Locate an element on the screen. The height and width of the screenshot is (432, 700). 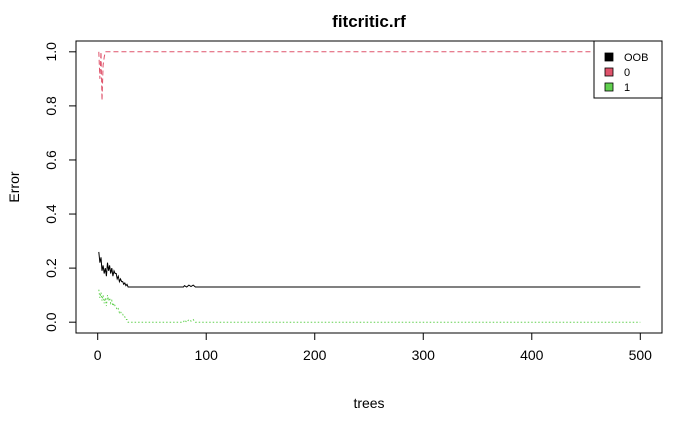
y-tick-label: 0.8 is located at coordinates (51, 106).